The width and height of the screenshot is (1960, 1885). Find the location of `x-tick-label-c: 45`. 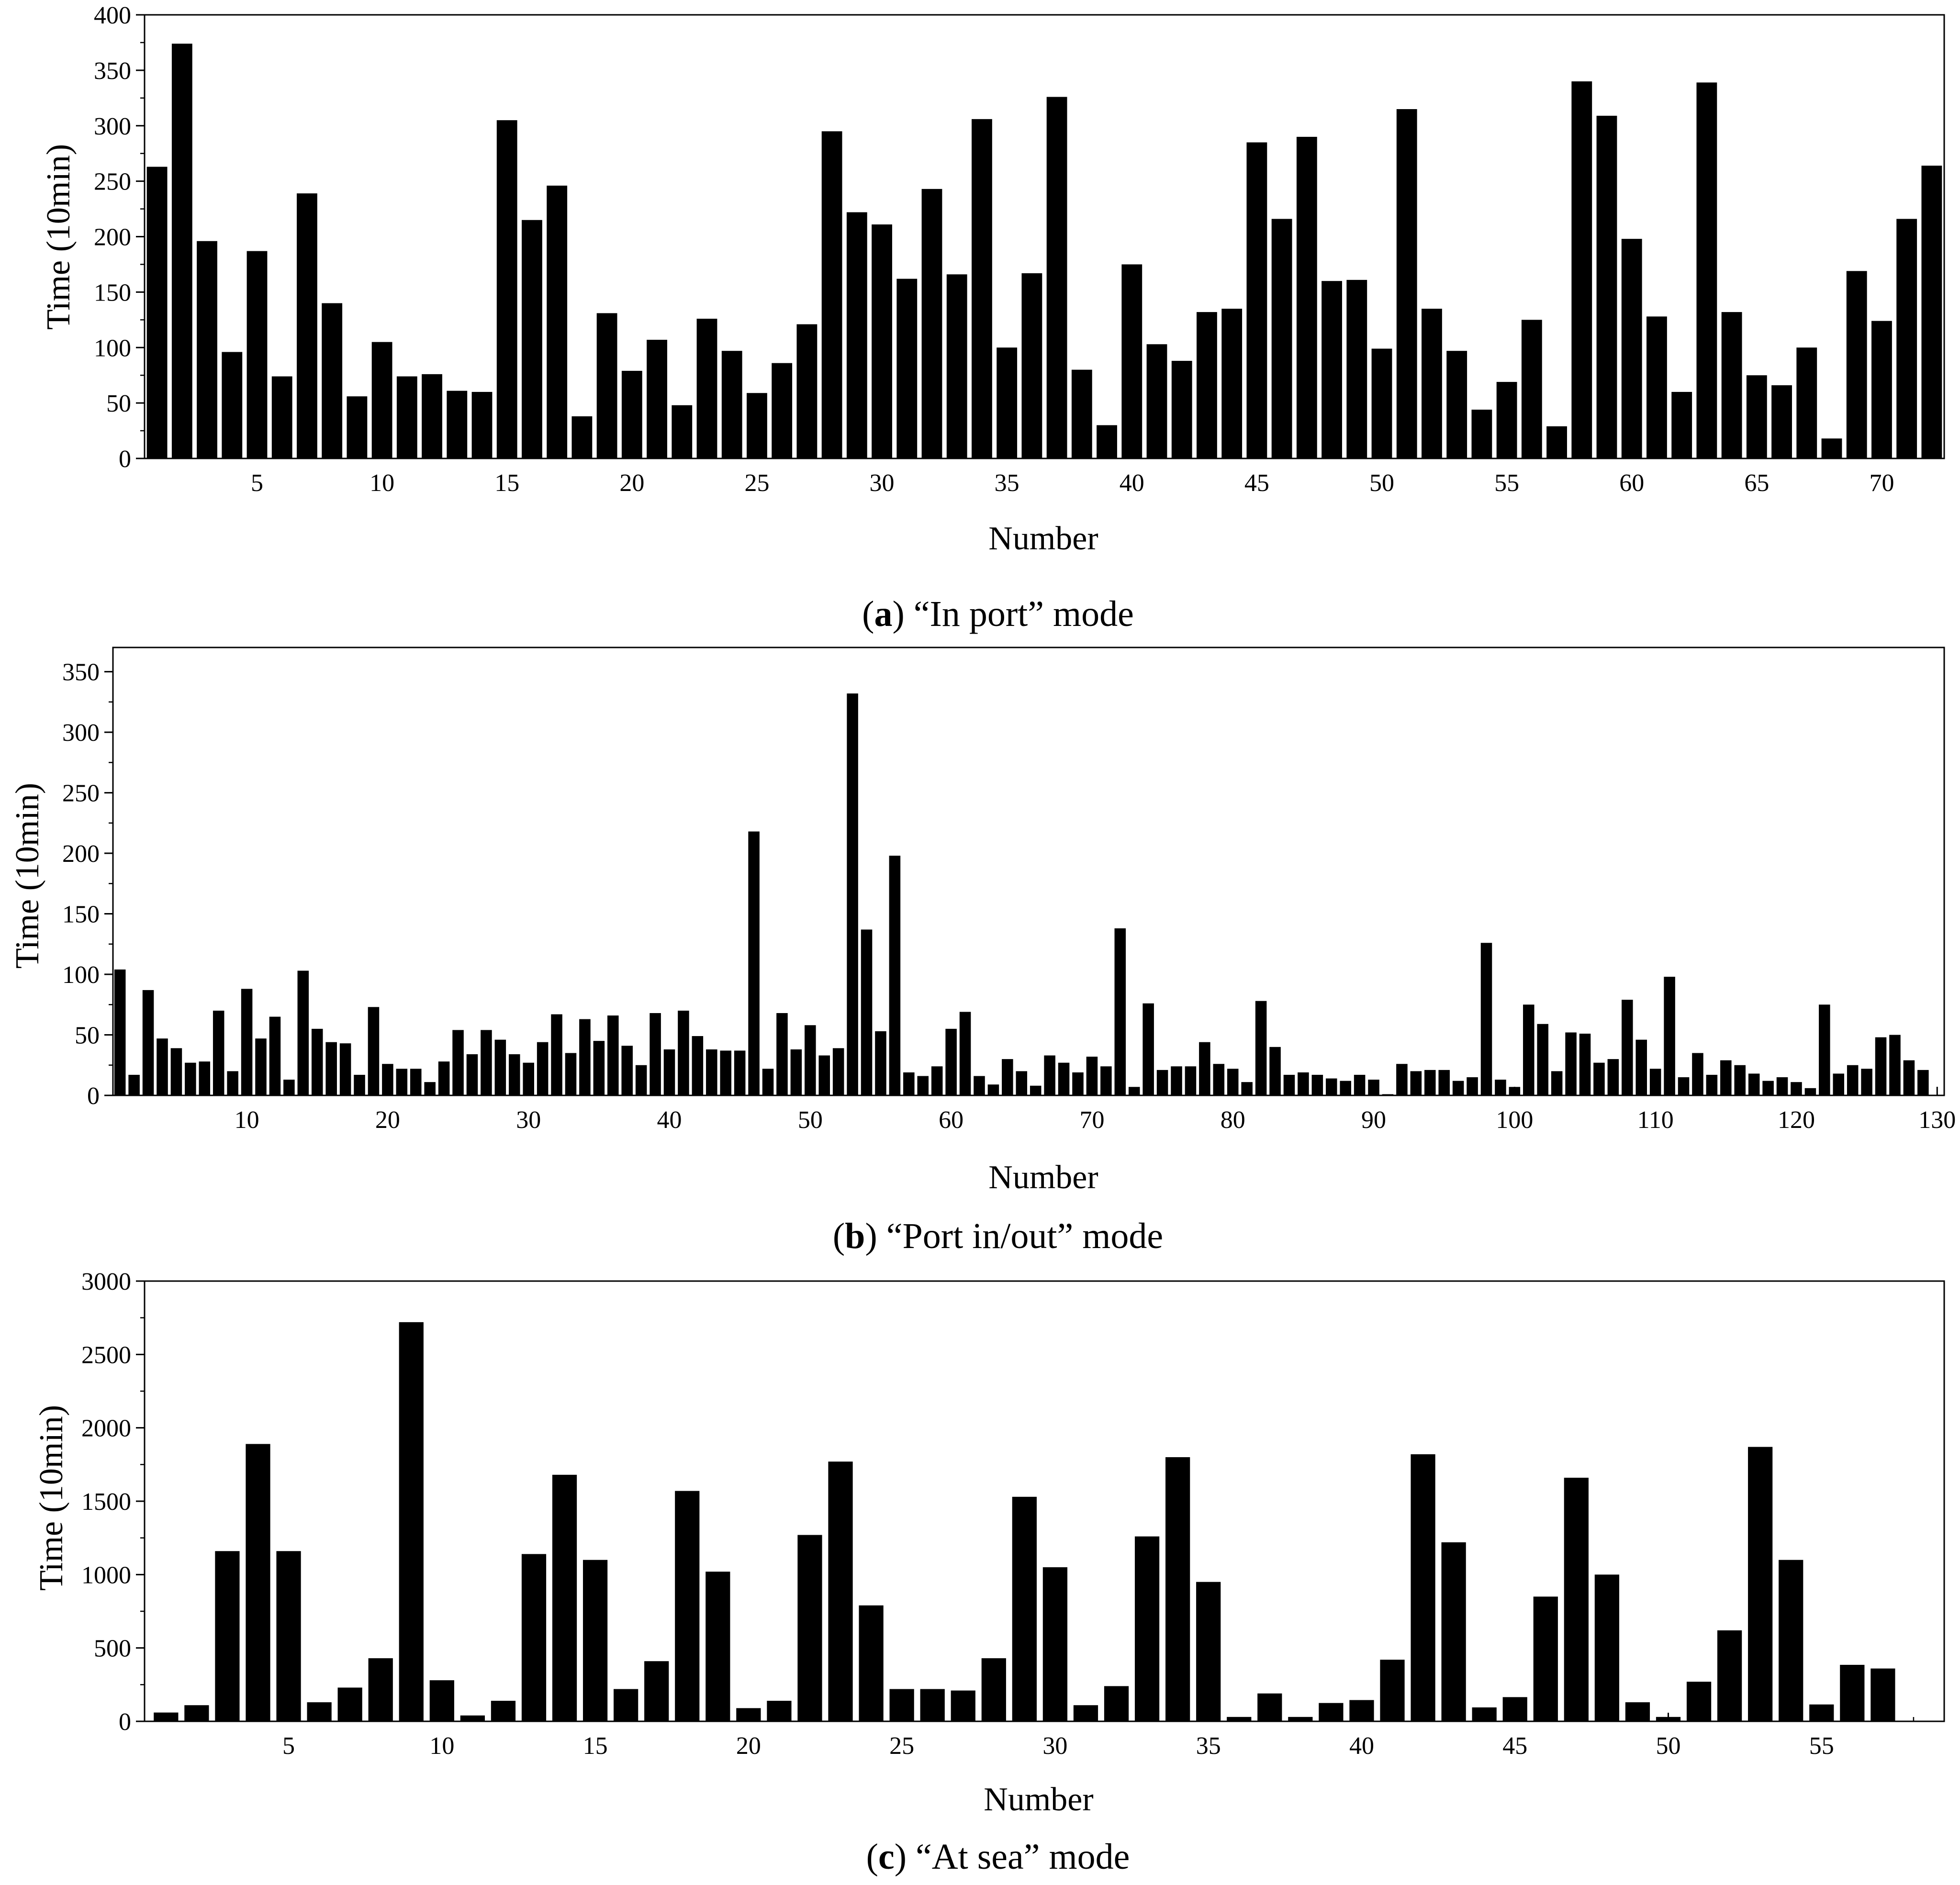

x-tick-label-c: 45 is located at coordinates (1515, 1746).